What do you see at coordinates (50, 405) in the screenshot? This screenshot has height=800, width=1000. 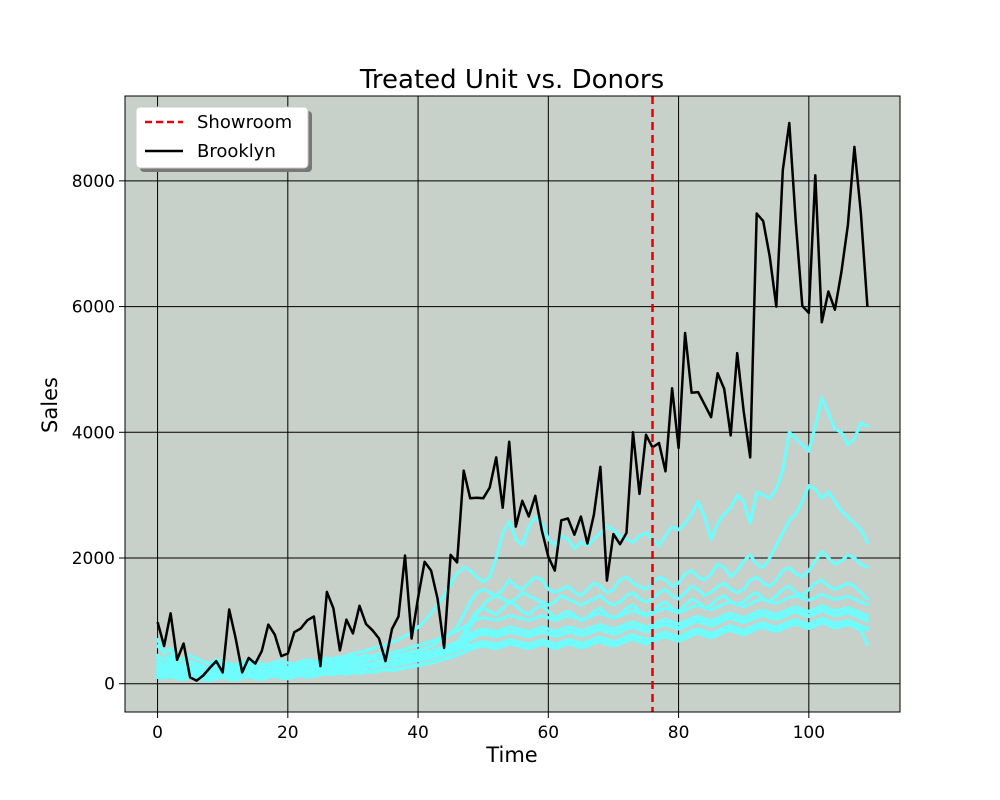 I see `y-axis-label: Sales` at bounding box center [50, 405].